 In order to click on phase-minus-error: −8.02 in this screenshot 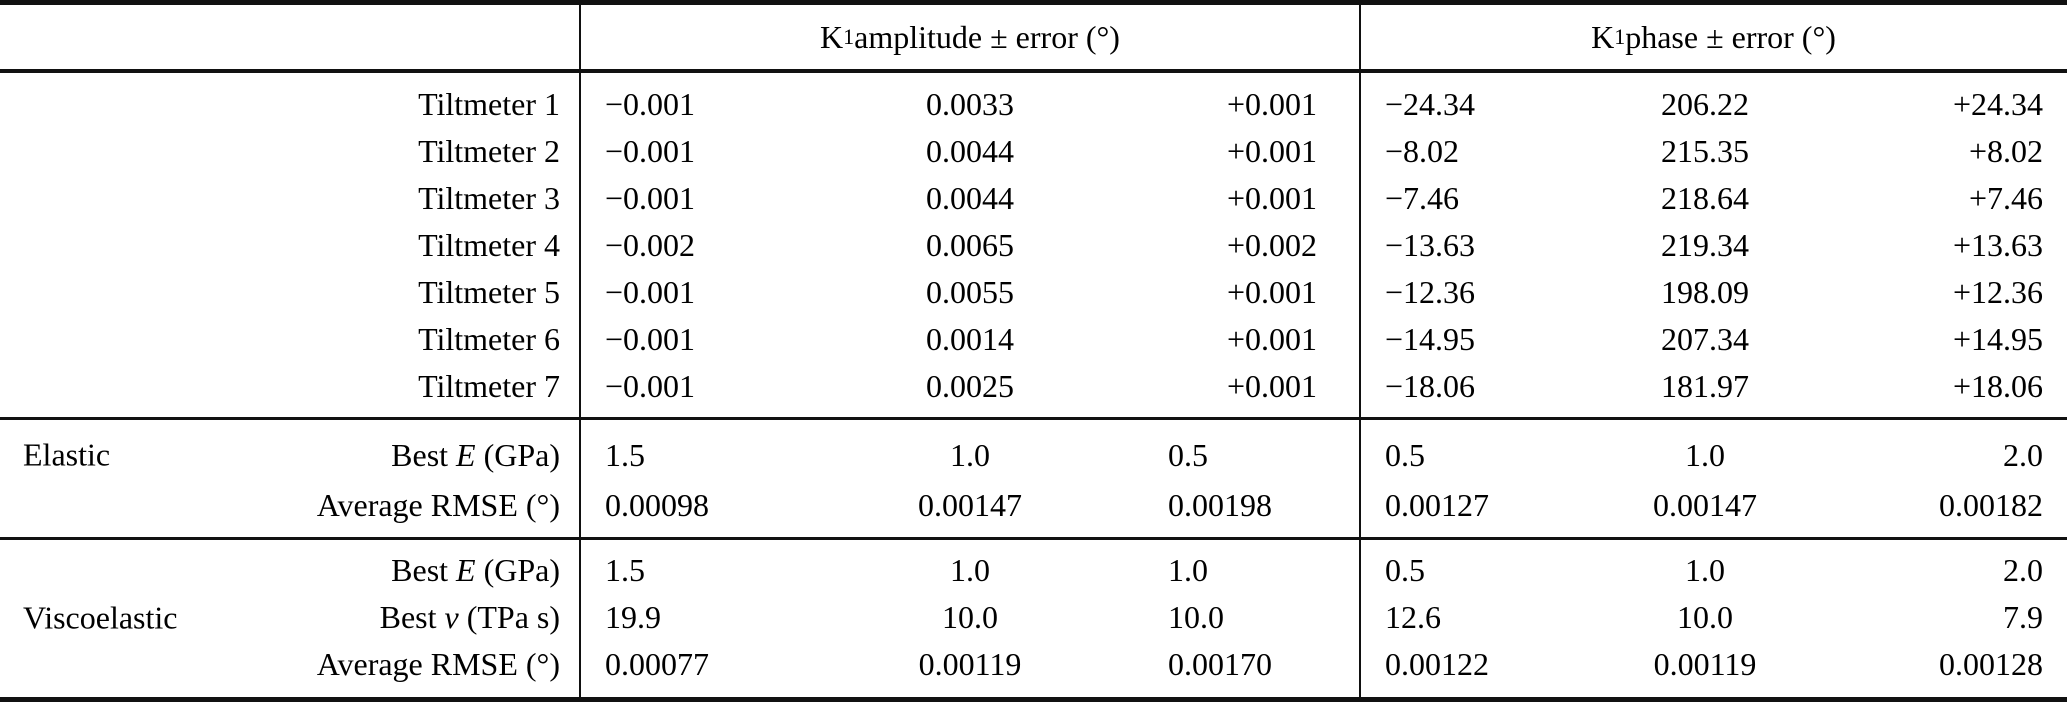, I will do `click(1422, 151)`.